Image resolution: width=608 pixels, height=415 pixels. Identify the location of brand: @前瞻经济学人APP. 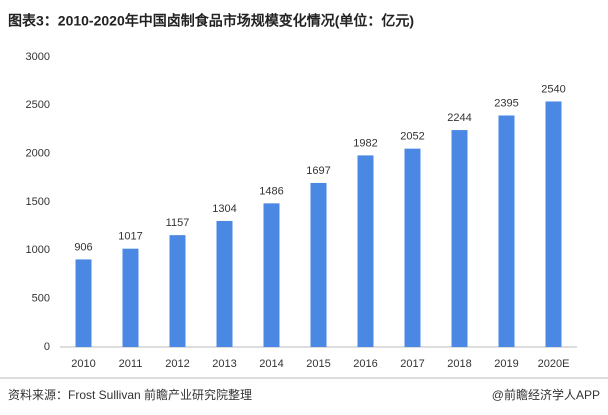
(546, 394).